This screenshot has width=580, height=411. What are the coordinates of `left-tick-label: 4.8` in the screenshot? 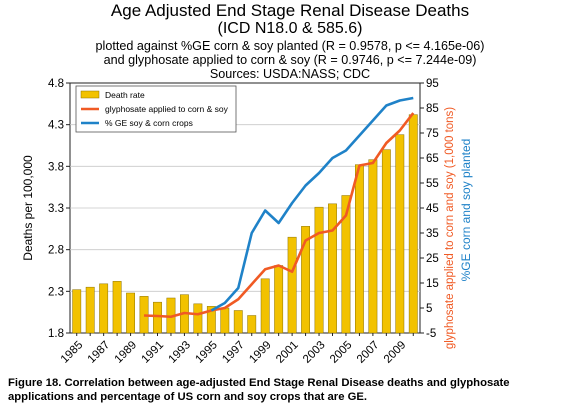 It's located at (56, 84).